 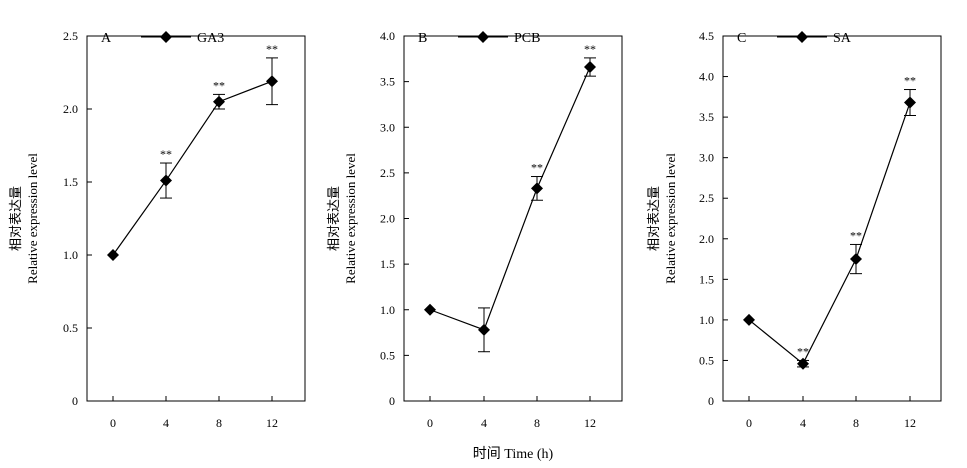 What do you see at coordinates (513, 454) in the screenshot?
I see `x-axis-title: 时间 Time (h)` at bounding box center [513, 454].